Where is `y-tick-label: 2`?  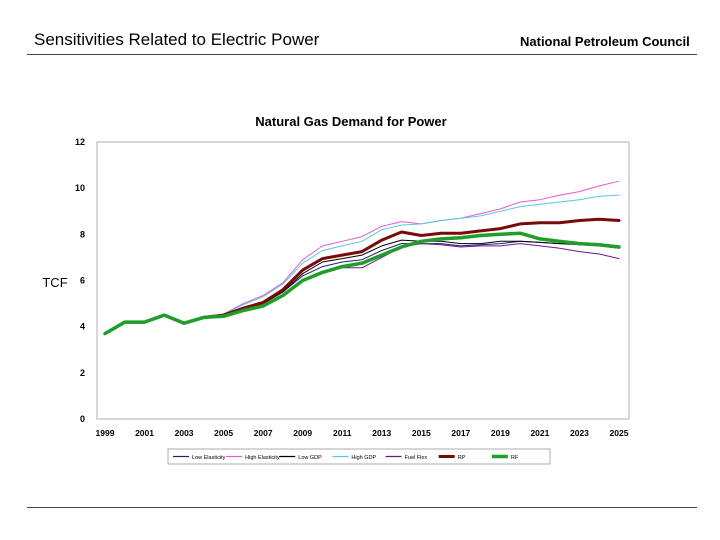
y-tick-label: 2 is located at coordinates (82, 373).